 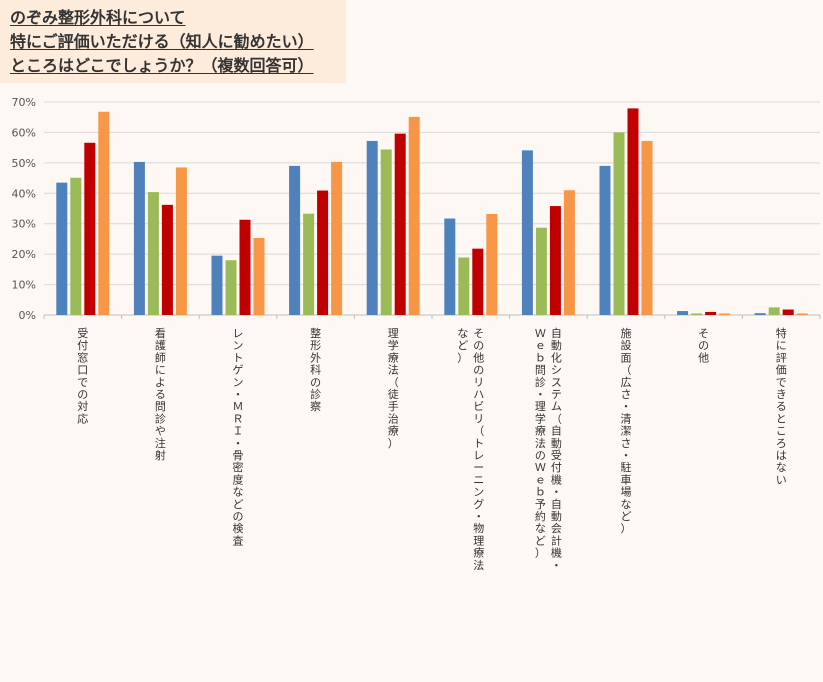 I want to click on category-label: 特に評価できるところはない, so click(x=781, y=406).